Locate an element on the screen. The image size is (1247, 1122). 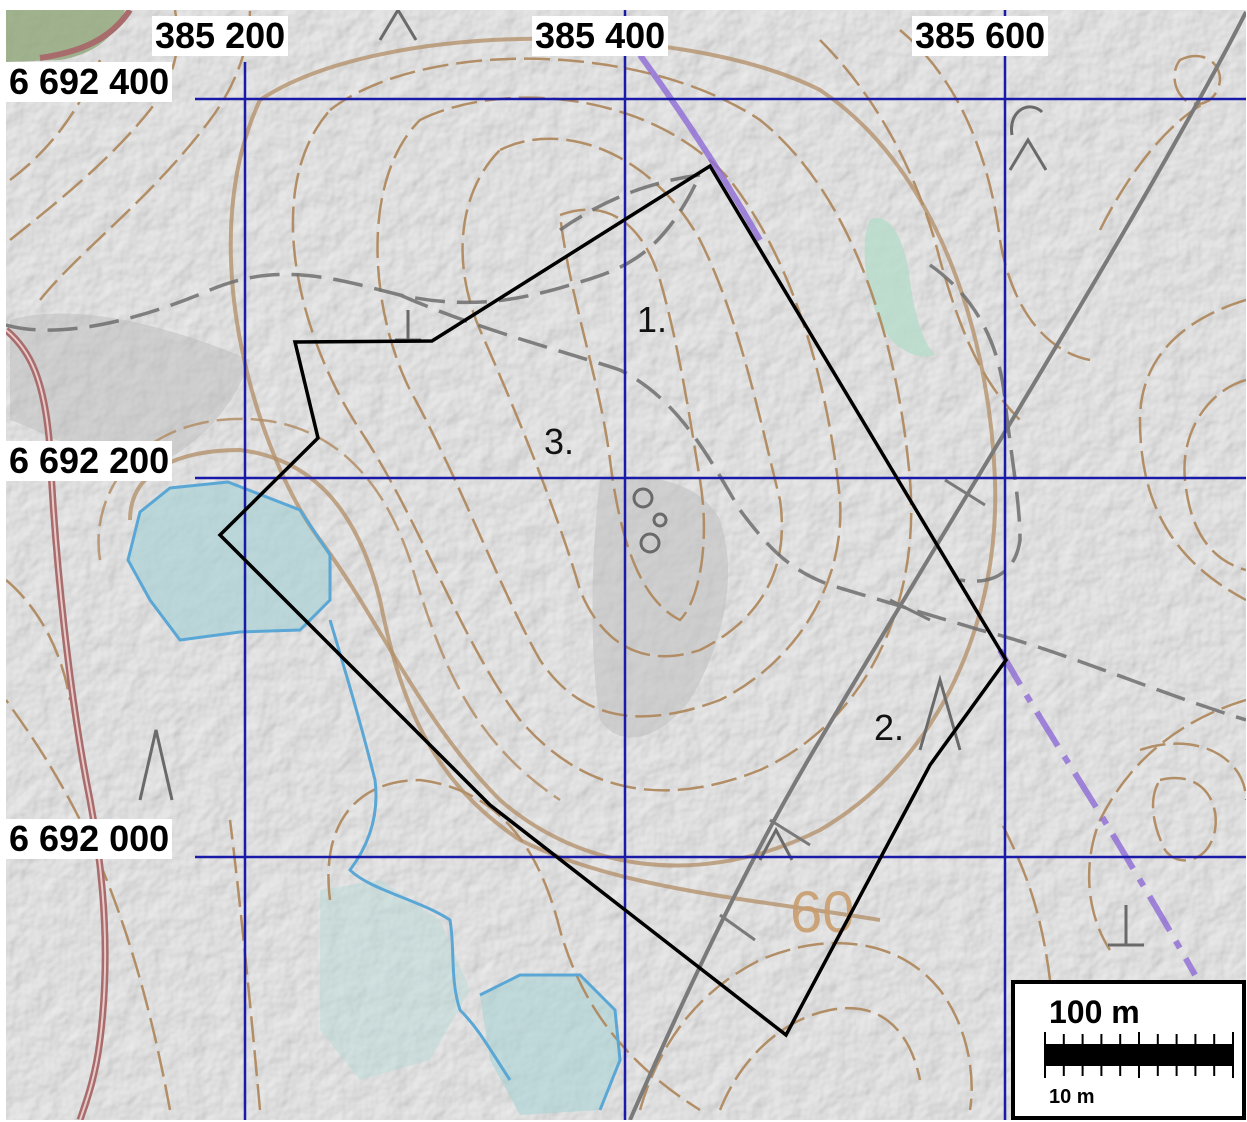
scale-bar-label: 100 m is located at coordinates (1094, 1012).